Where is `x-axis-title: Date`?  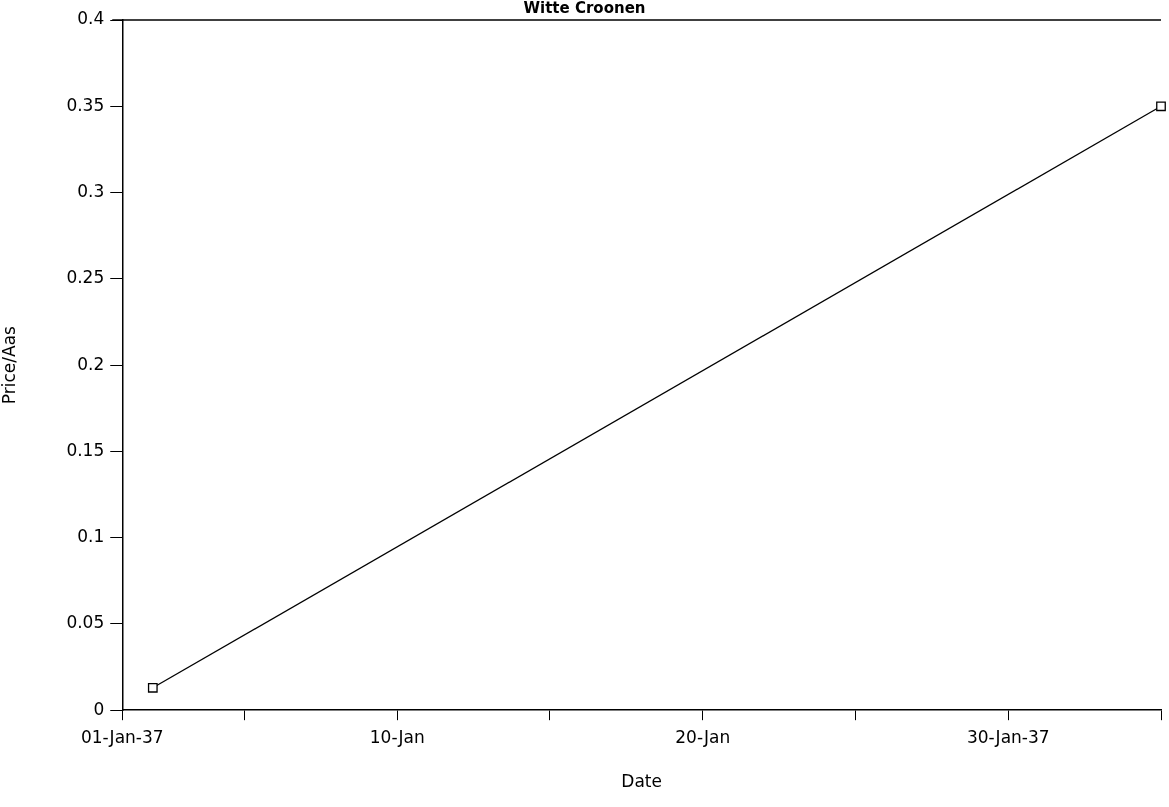 x-axis-title: Date is located at coordinates (641, 781).